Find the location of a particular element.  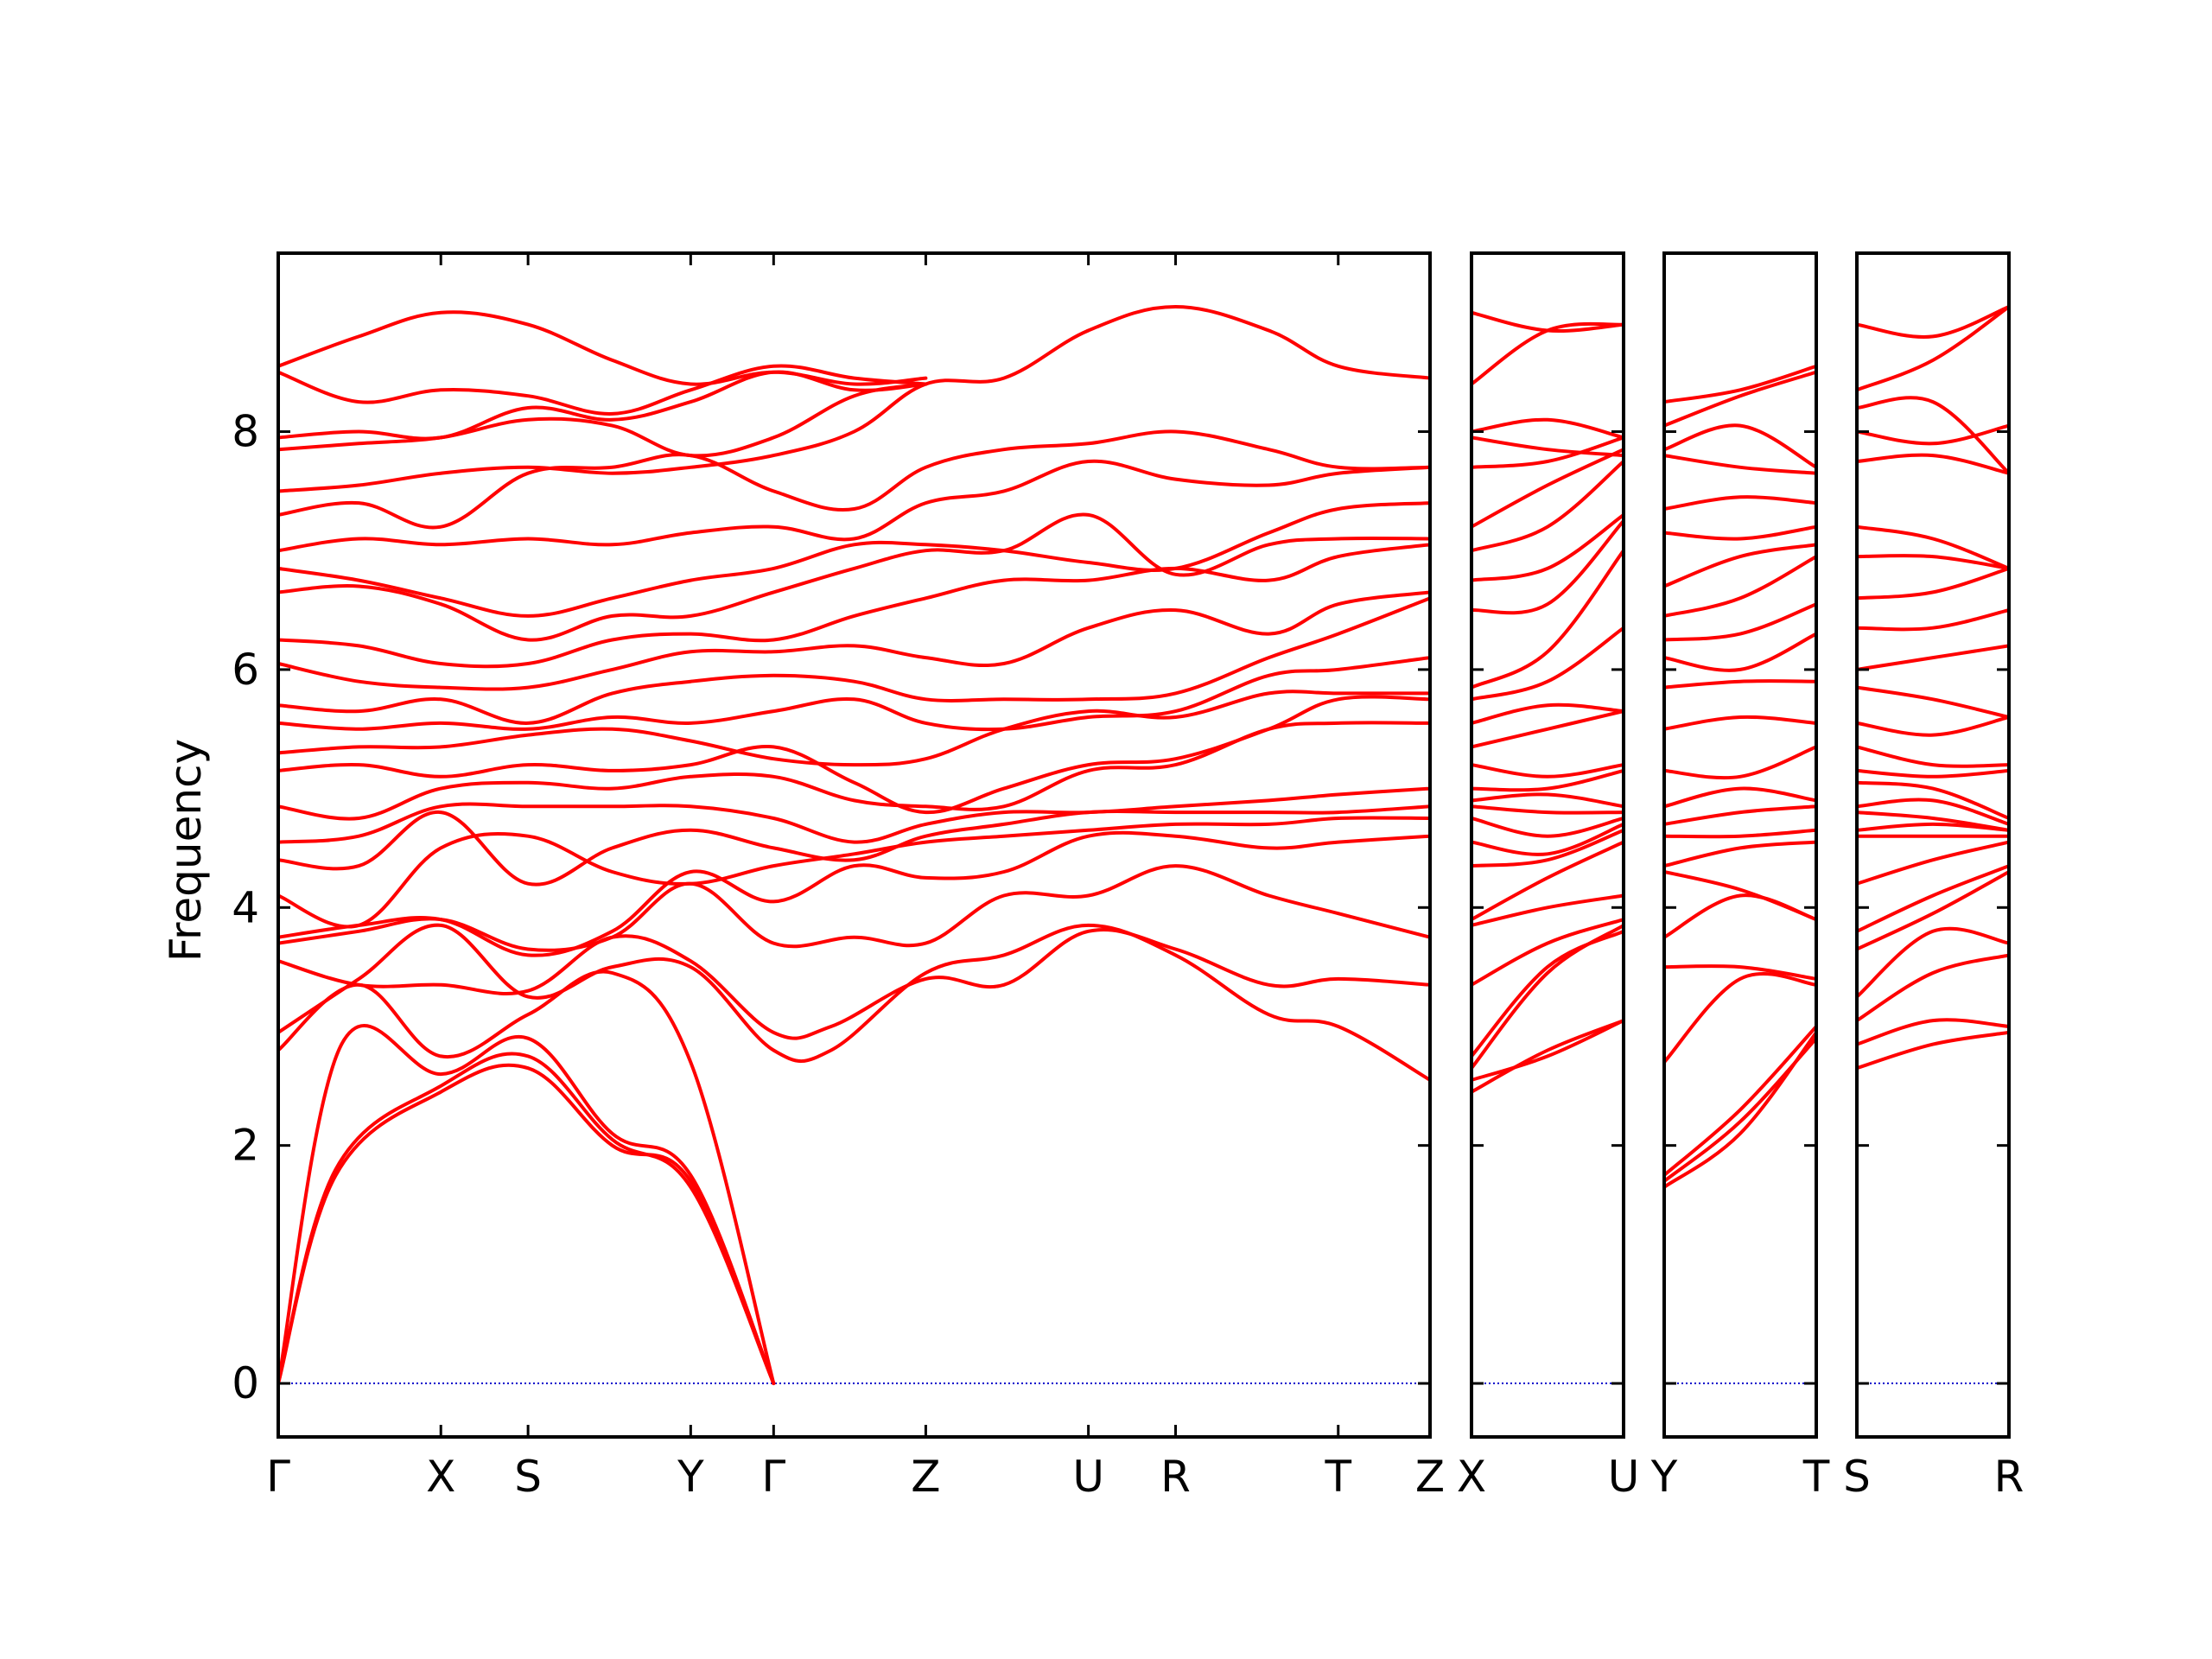

y-tick-label: 6 is located at coordinates (245, 670).